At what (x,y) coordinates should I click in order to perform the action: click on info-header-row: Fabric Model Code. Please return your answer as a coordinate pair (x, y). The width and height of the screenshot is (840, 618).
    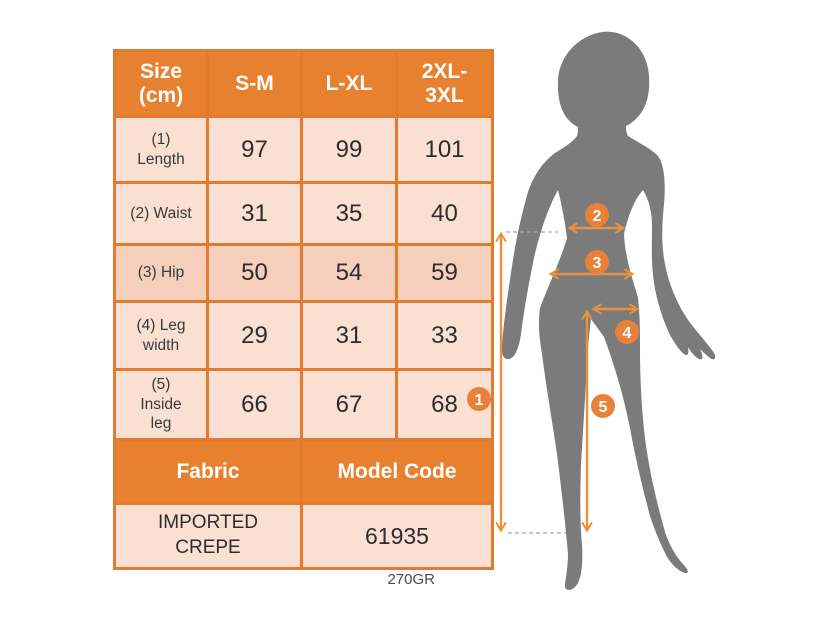
    Looking at the image, I should click on (303, 471).